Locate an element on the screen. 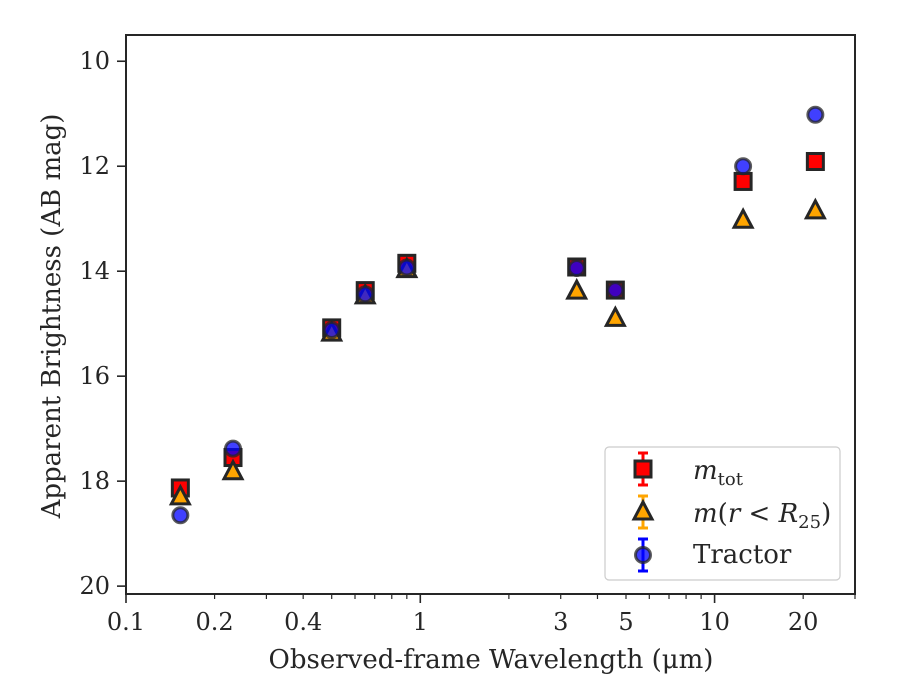 The height and width of the screenshot is (700, 900). x-axis-ticks: 0.1 0.2 0.4 1 3 5 10 20 is located at coordinates (481, 615).